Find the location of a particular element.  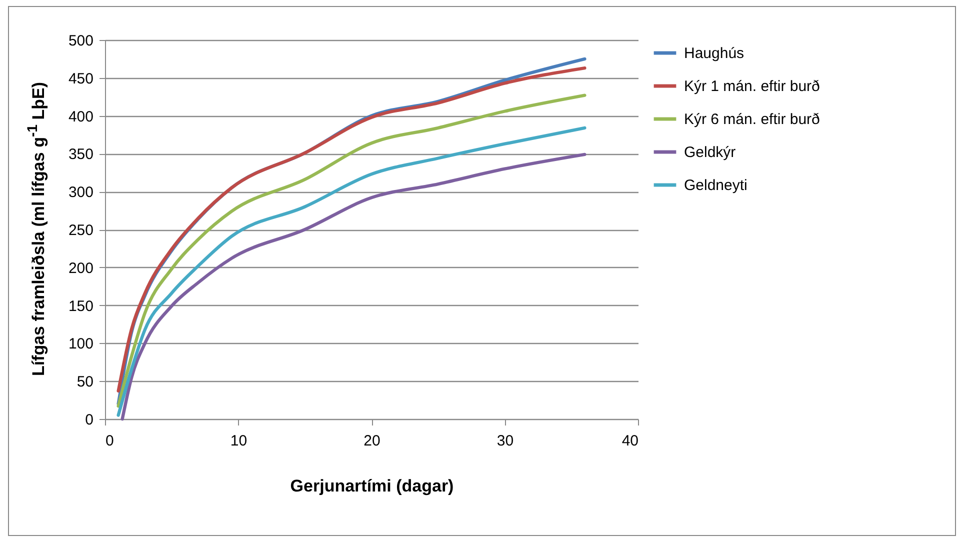

x-tick-label: 20 is located at coordinates (372, 441).